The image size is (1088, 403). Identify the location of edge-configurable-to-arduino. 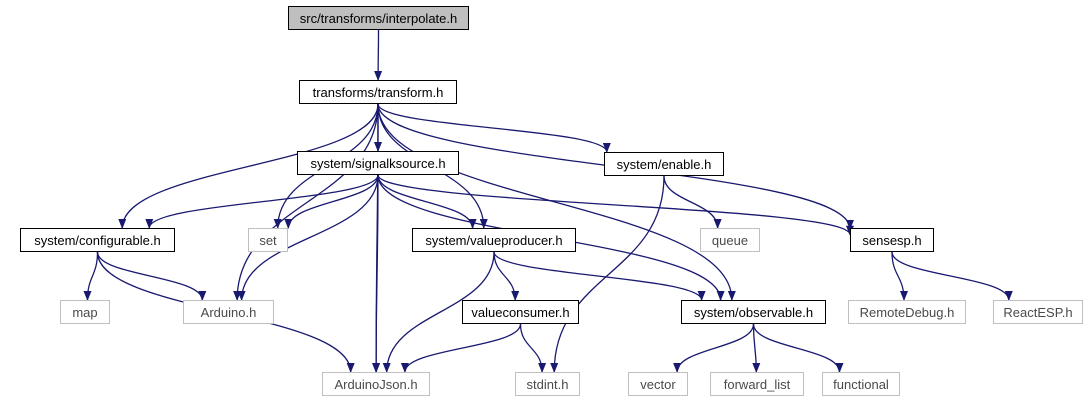
(151, 276).